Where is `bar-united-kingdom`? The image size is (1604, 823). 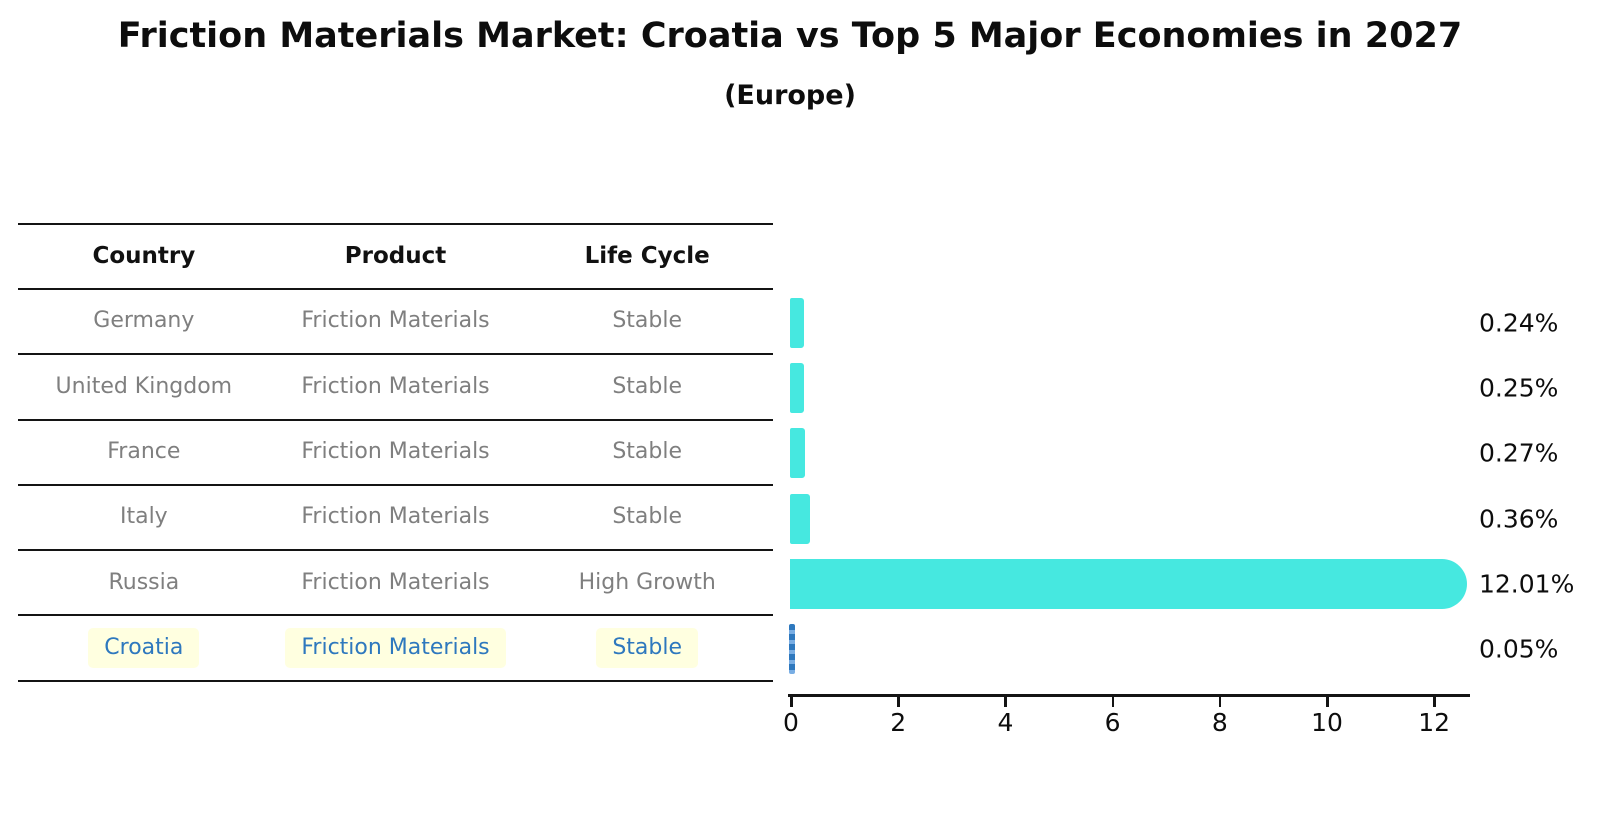 bar-united-kingdom is located at coordinates (797, 387).